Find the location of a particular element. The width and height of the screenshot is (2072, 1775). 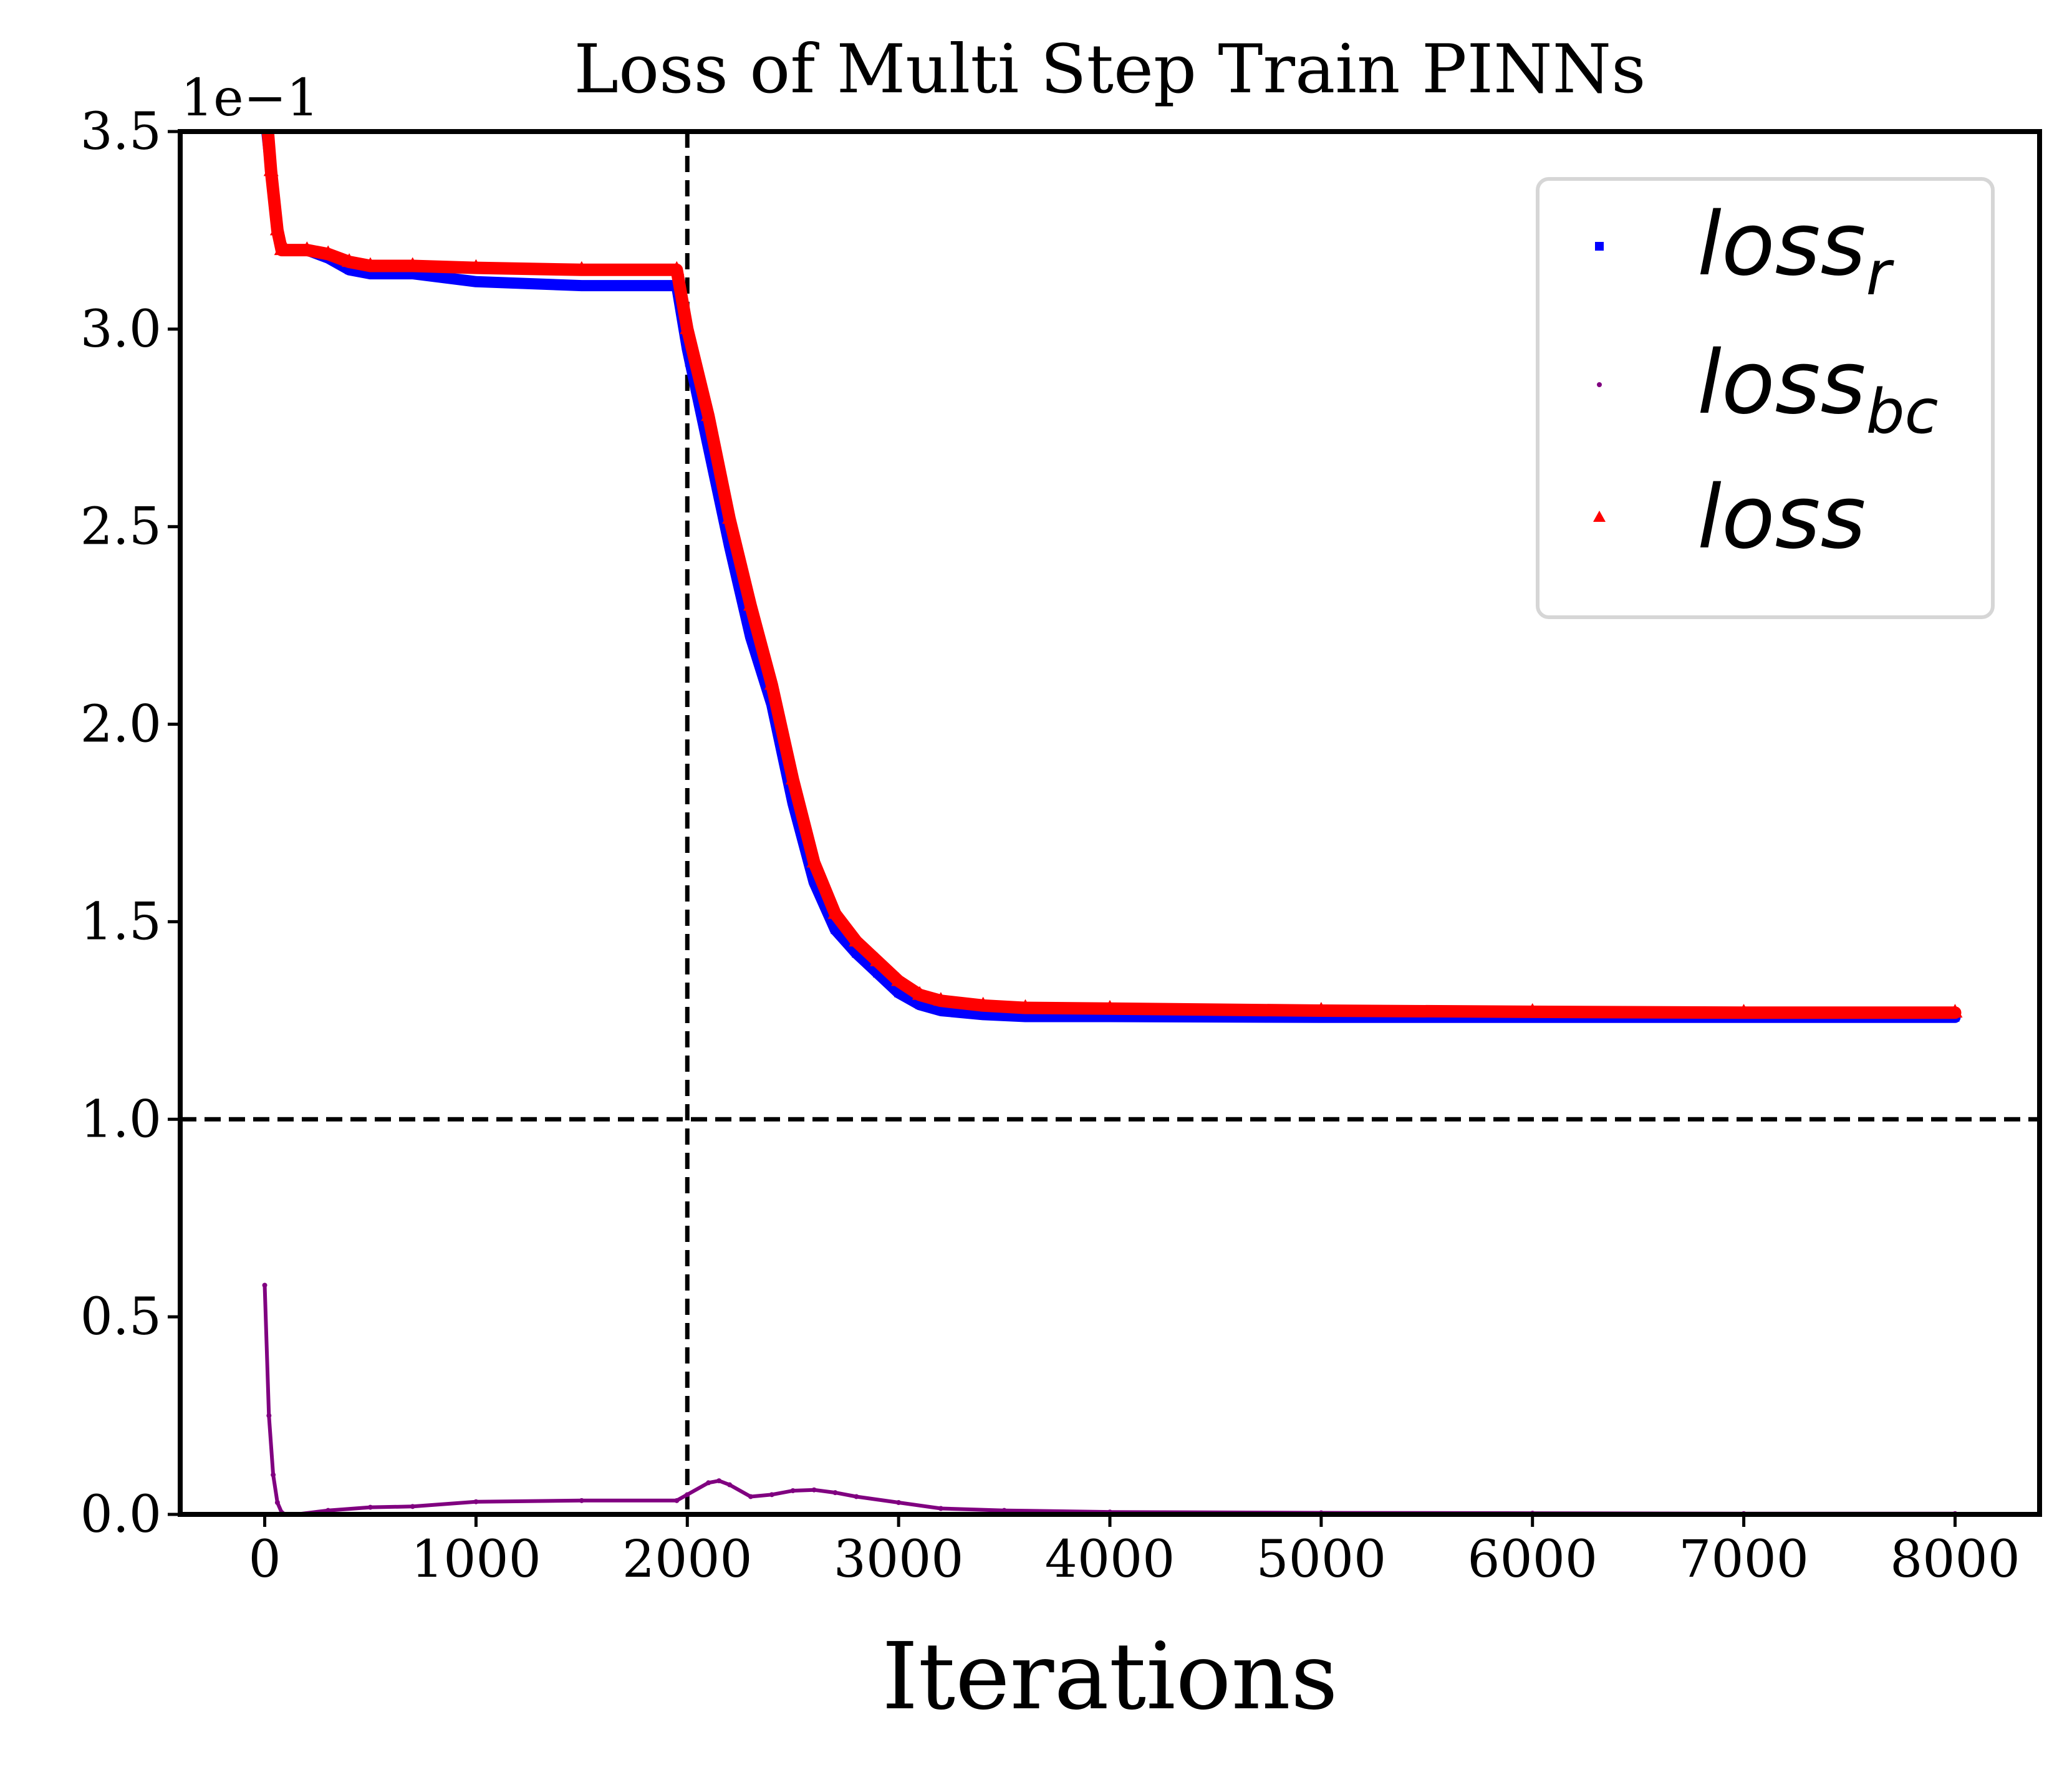

legend-label-loss: loss is located at coordinates (1781, 518).